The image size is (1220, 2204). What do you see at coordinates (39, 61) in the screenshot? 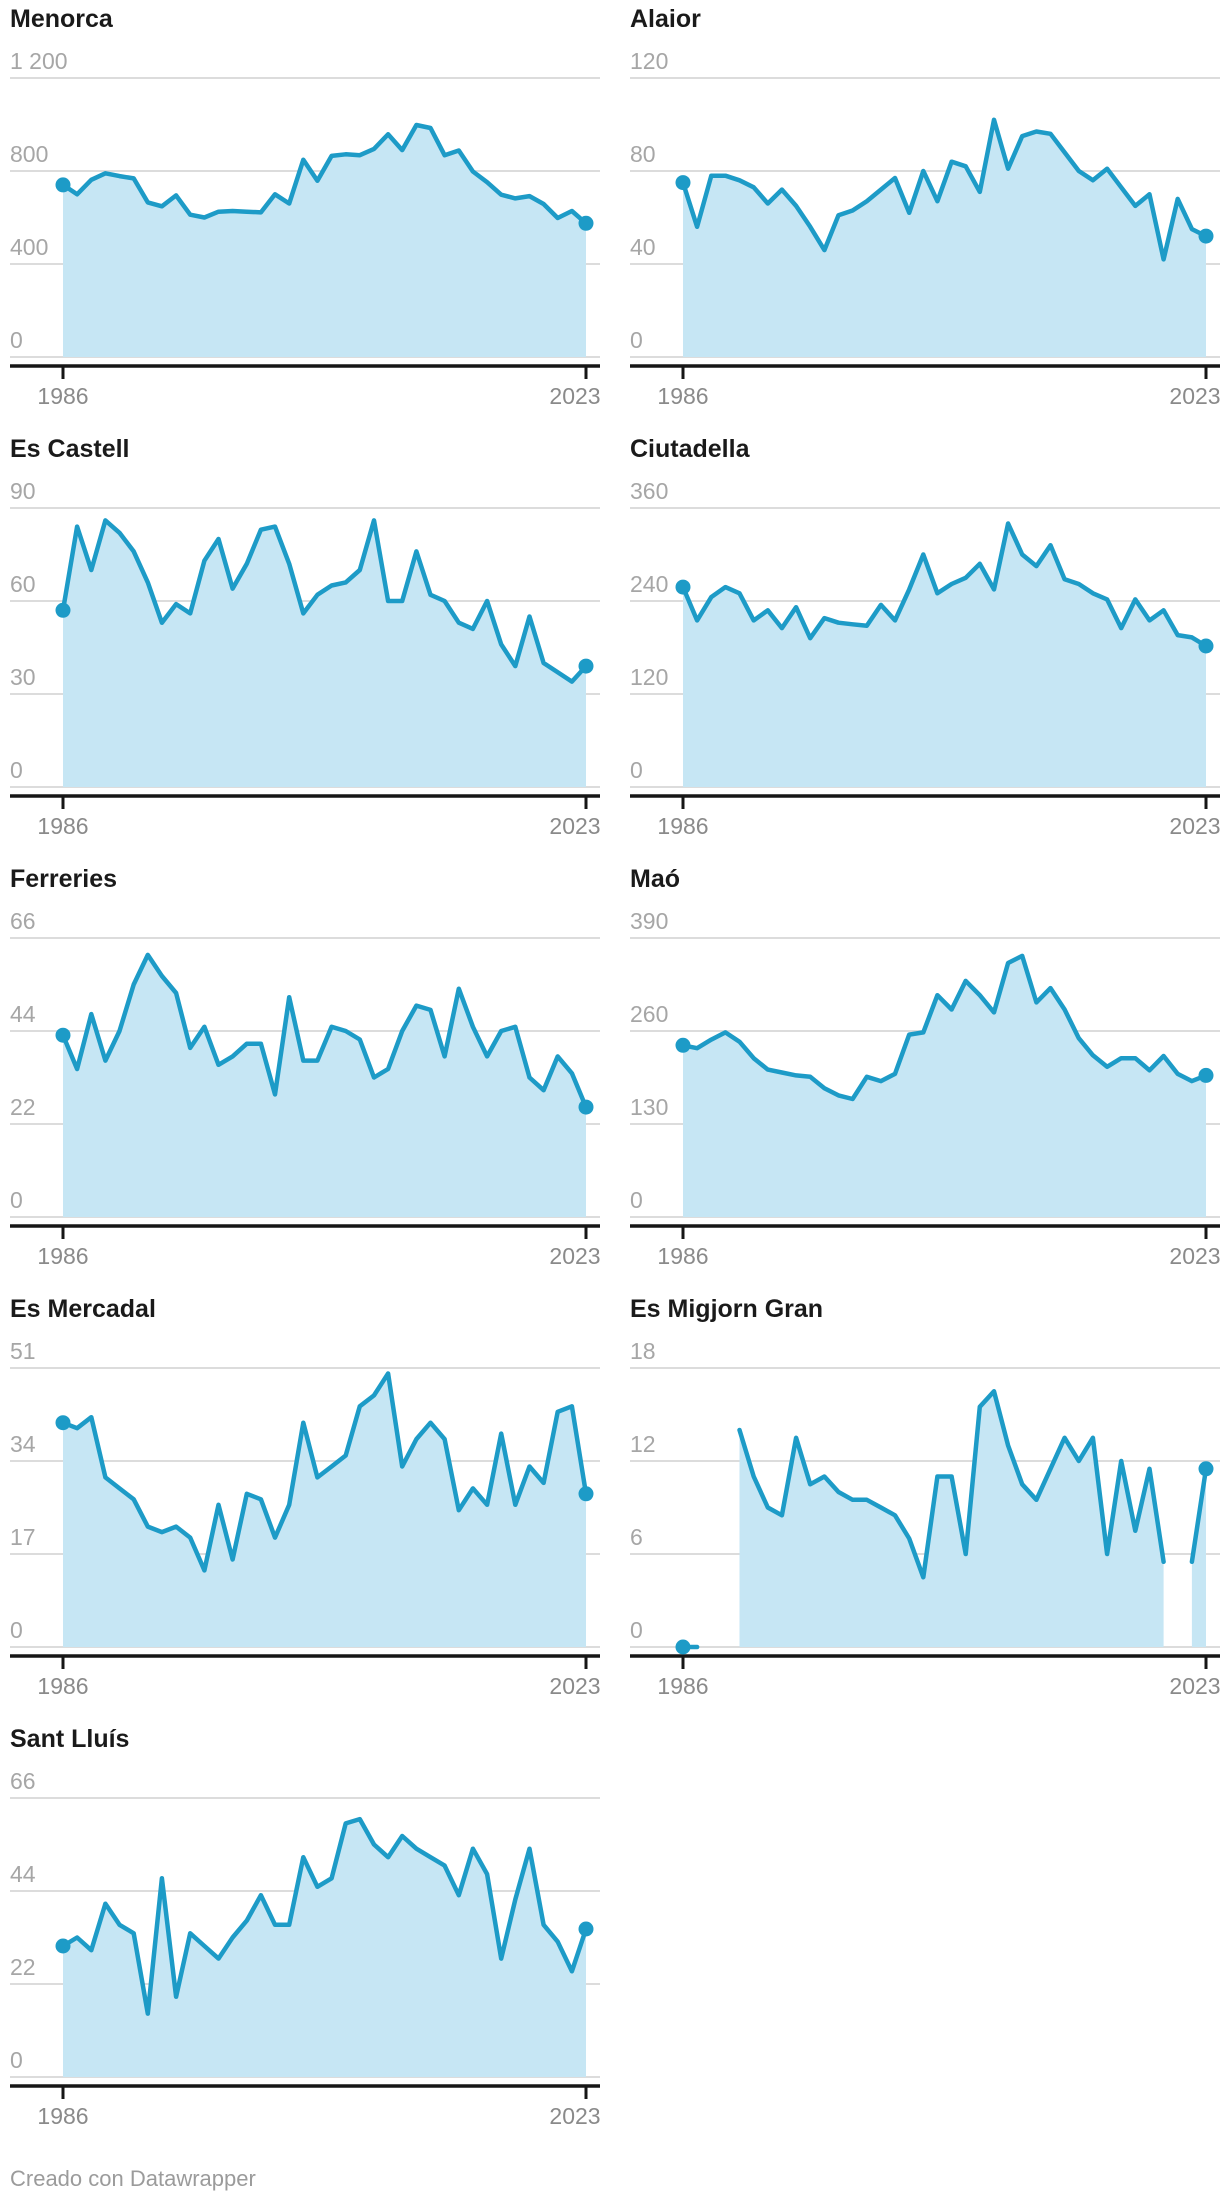
I see `y-axis-label: 1 200` at bounding box center [39, 61].